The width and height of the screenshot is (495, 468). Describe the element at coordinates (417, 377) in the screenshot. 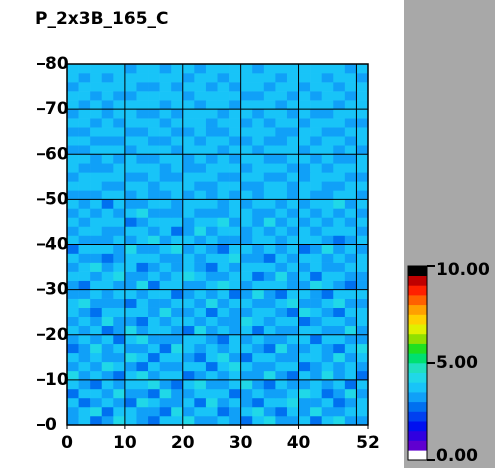

I see `colorbar-band` at that location.